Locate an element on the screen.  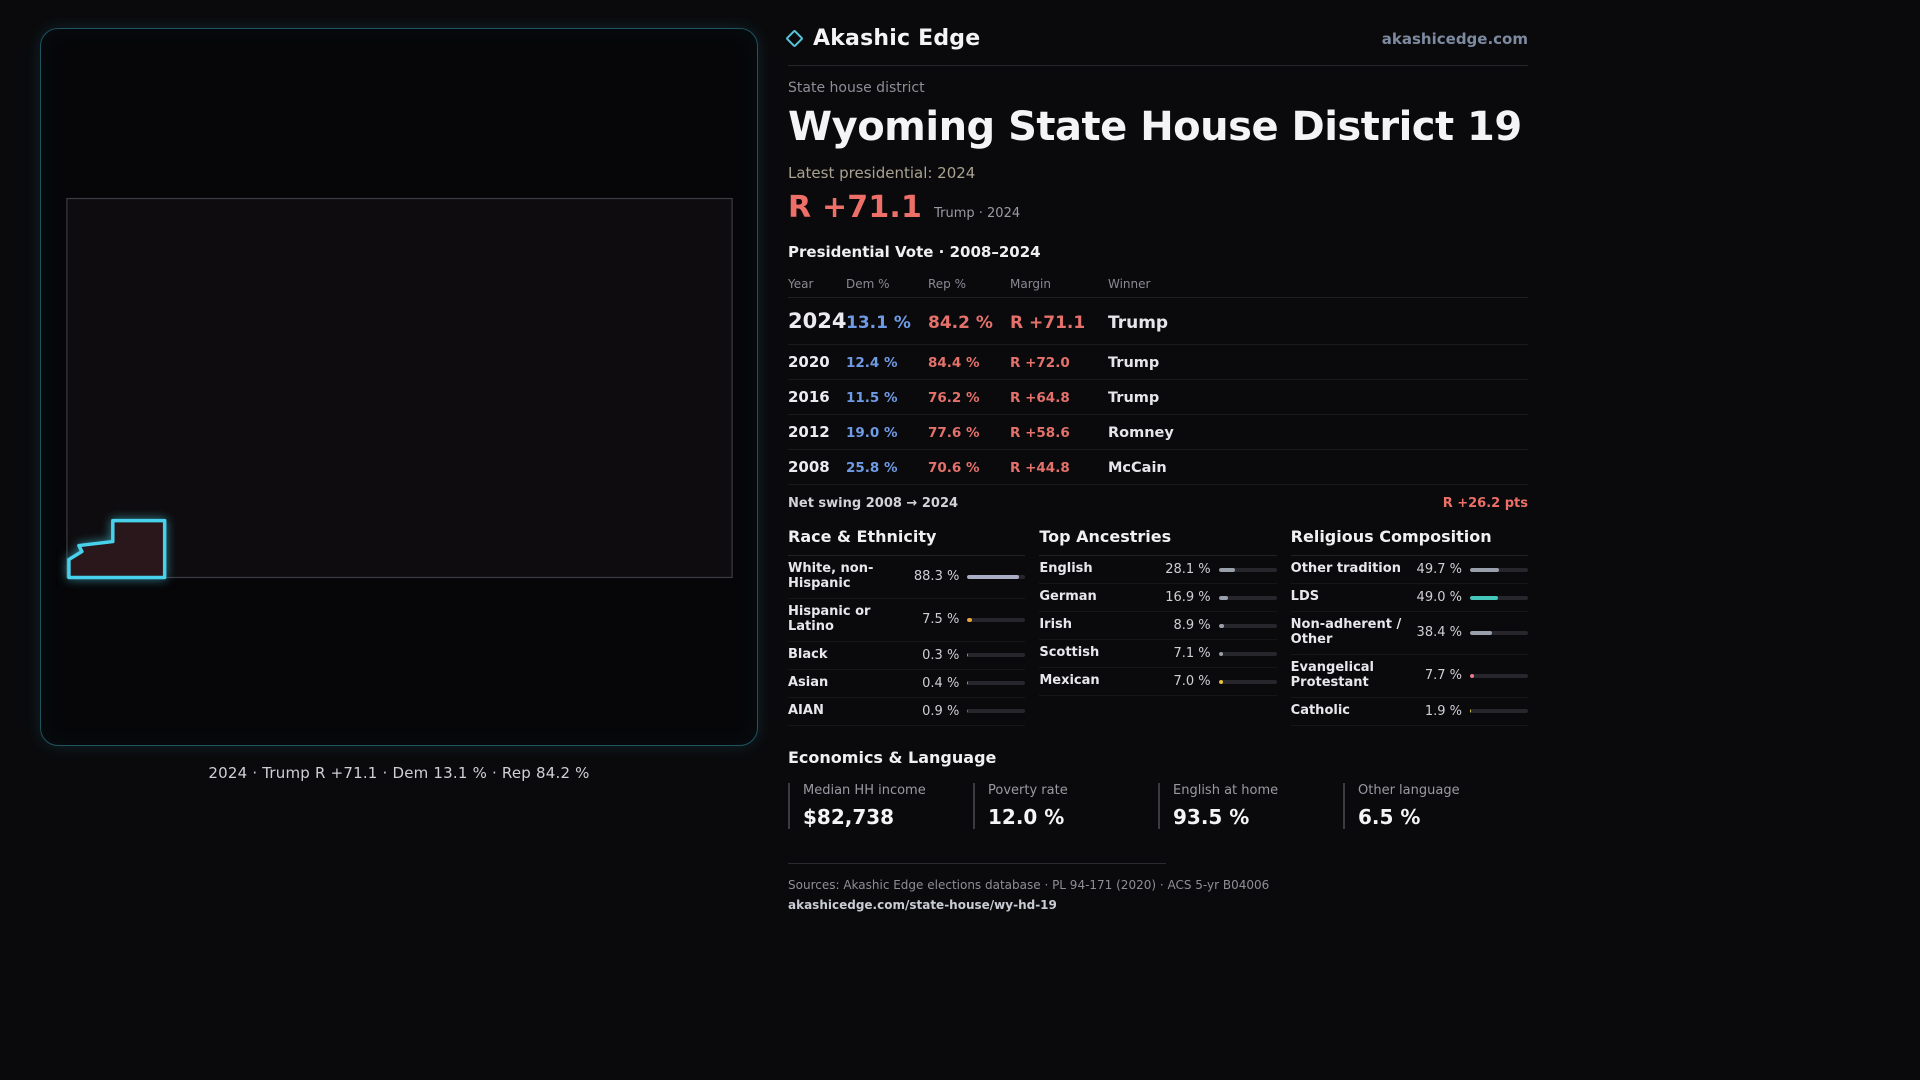
demo-value: 49.0 % is located at coordinates (1439, 597).